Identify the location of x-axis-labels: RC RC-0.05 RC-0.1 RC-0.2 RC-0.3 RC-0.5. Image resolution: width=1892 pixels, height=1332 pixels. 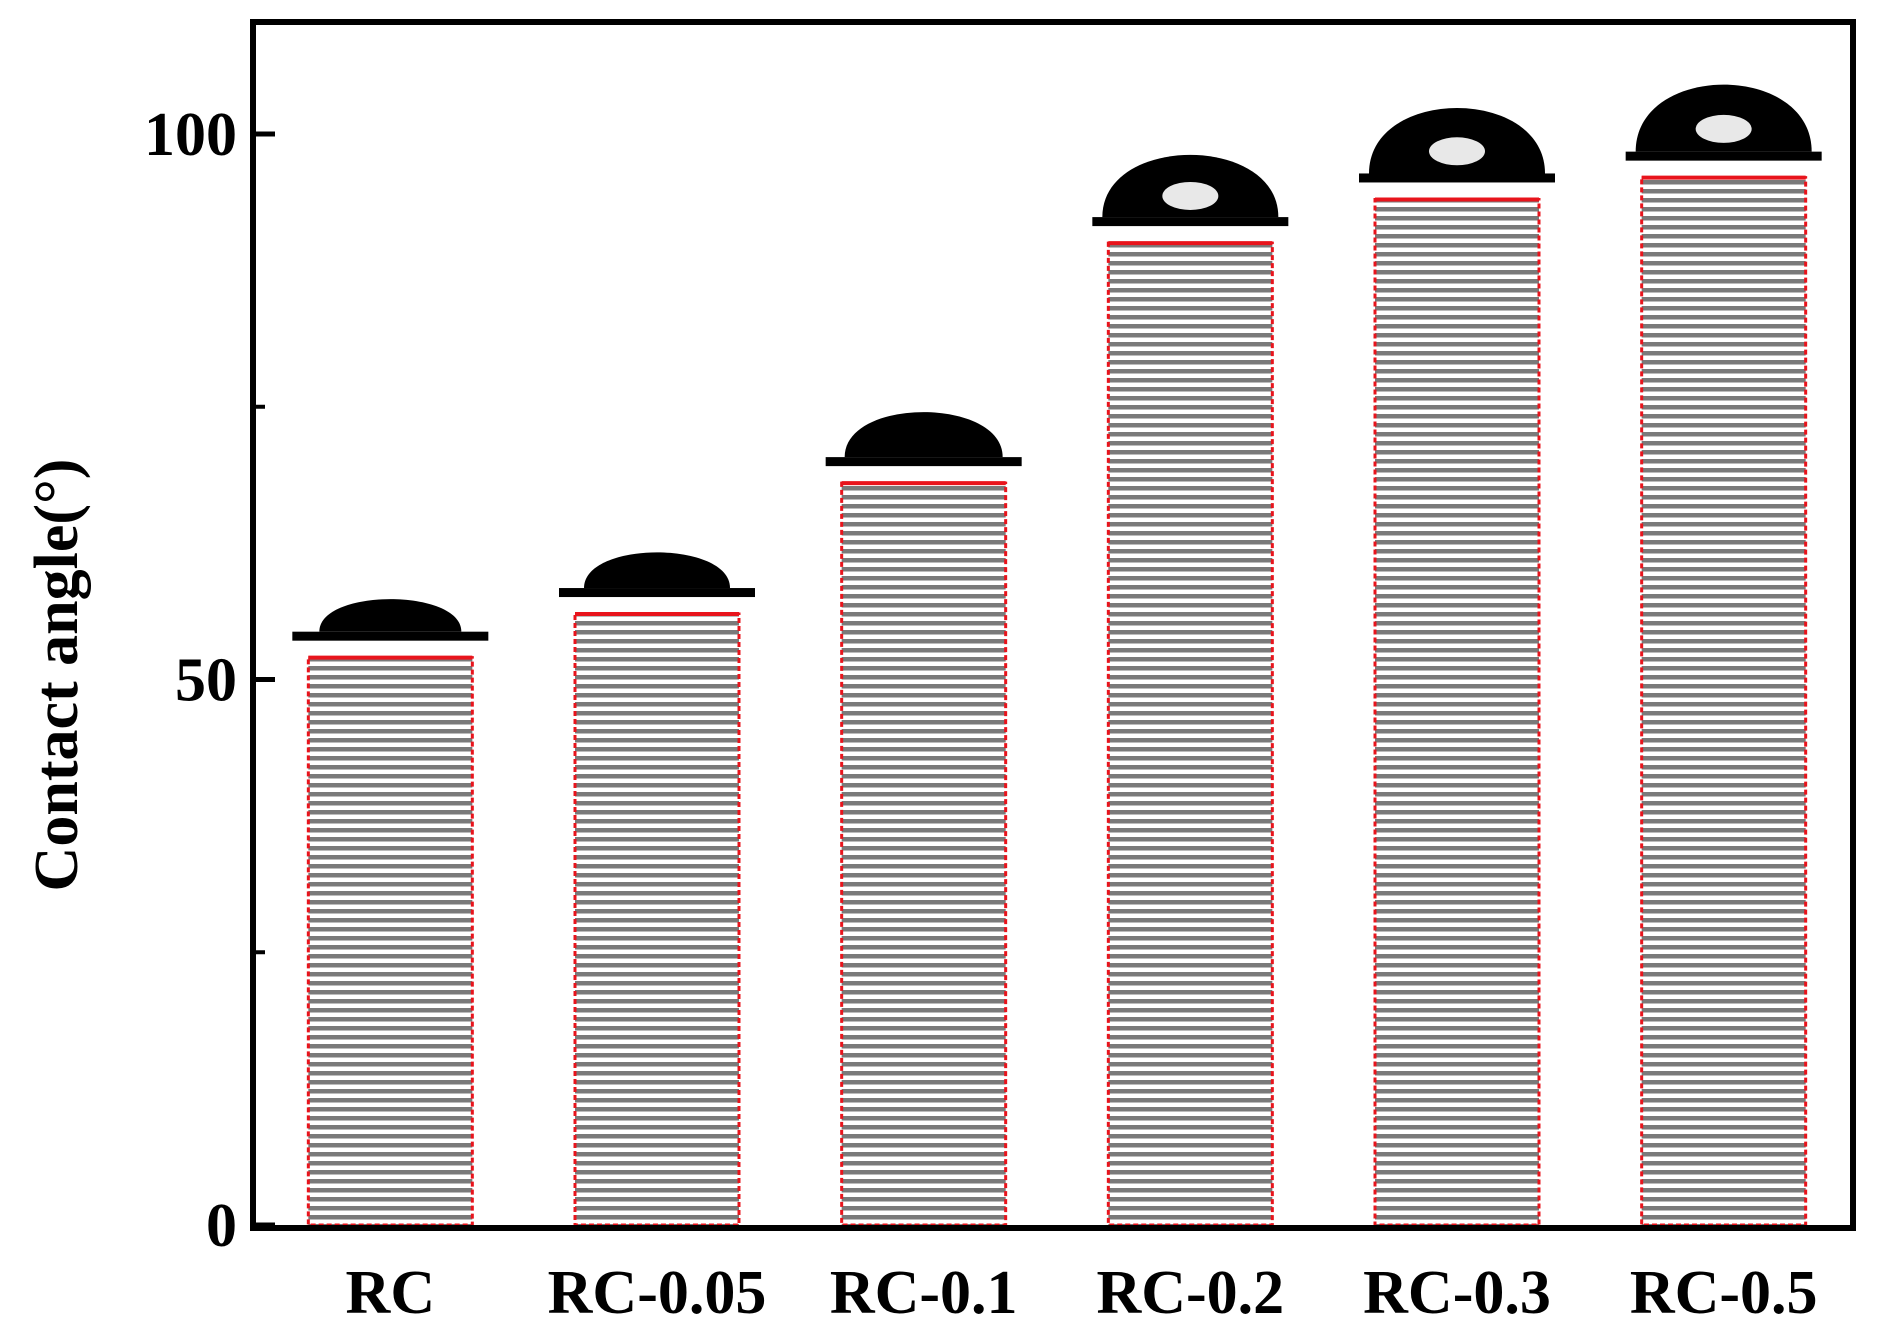
(1082, 1293).